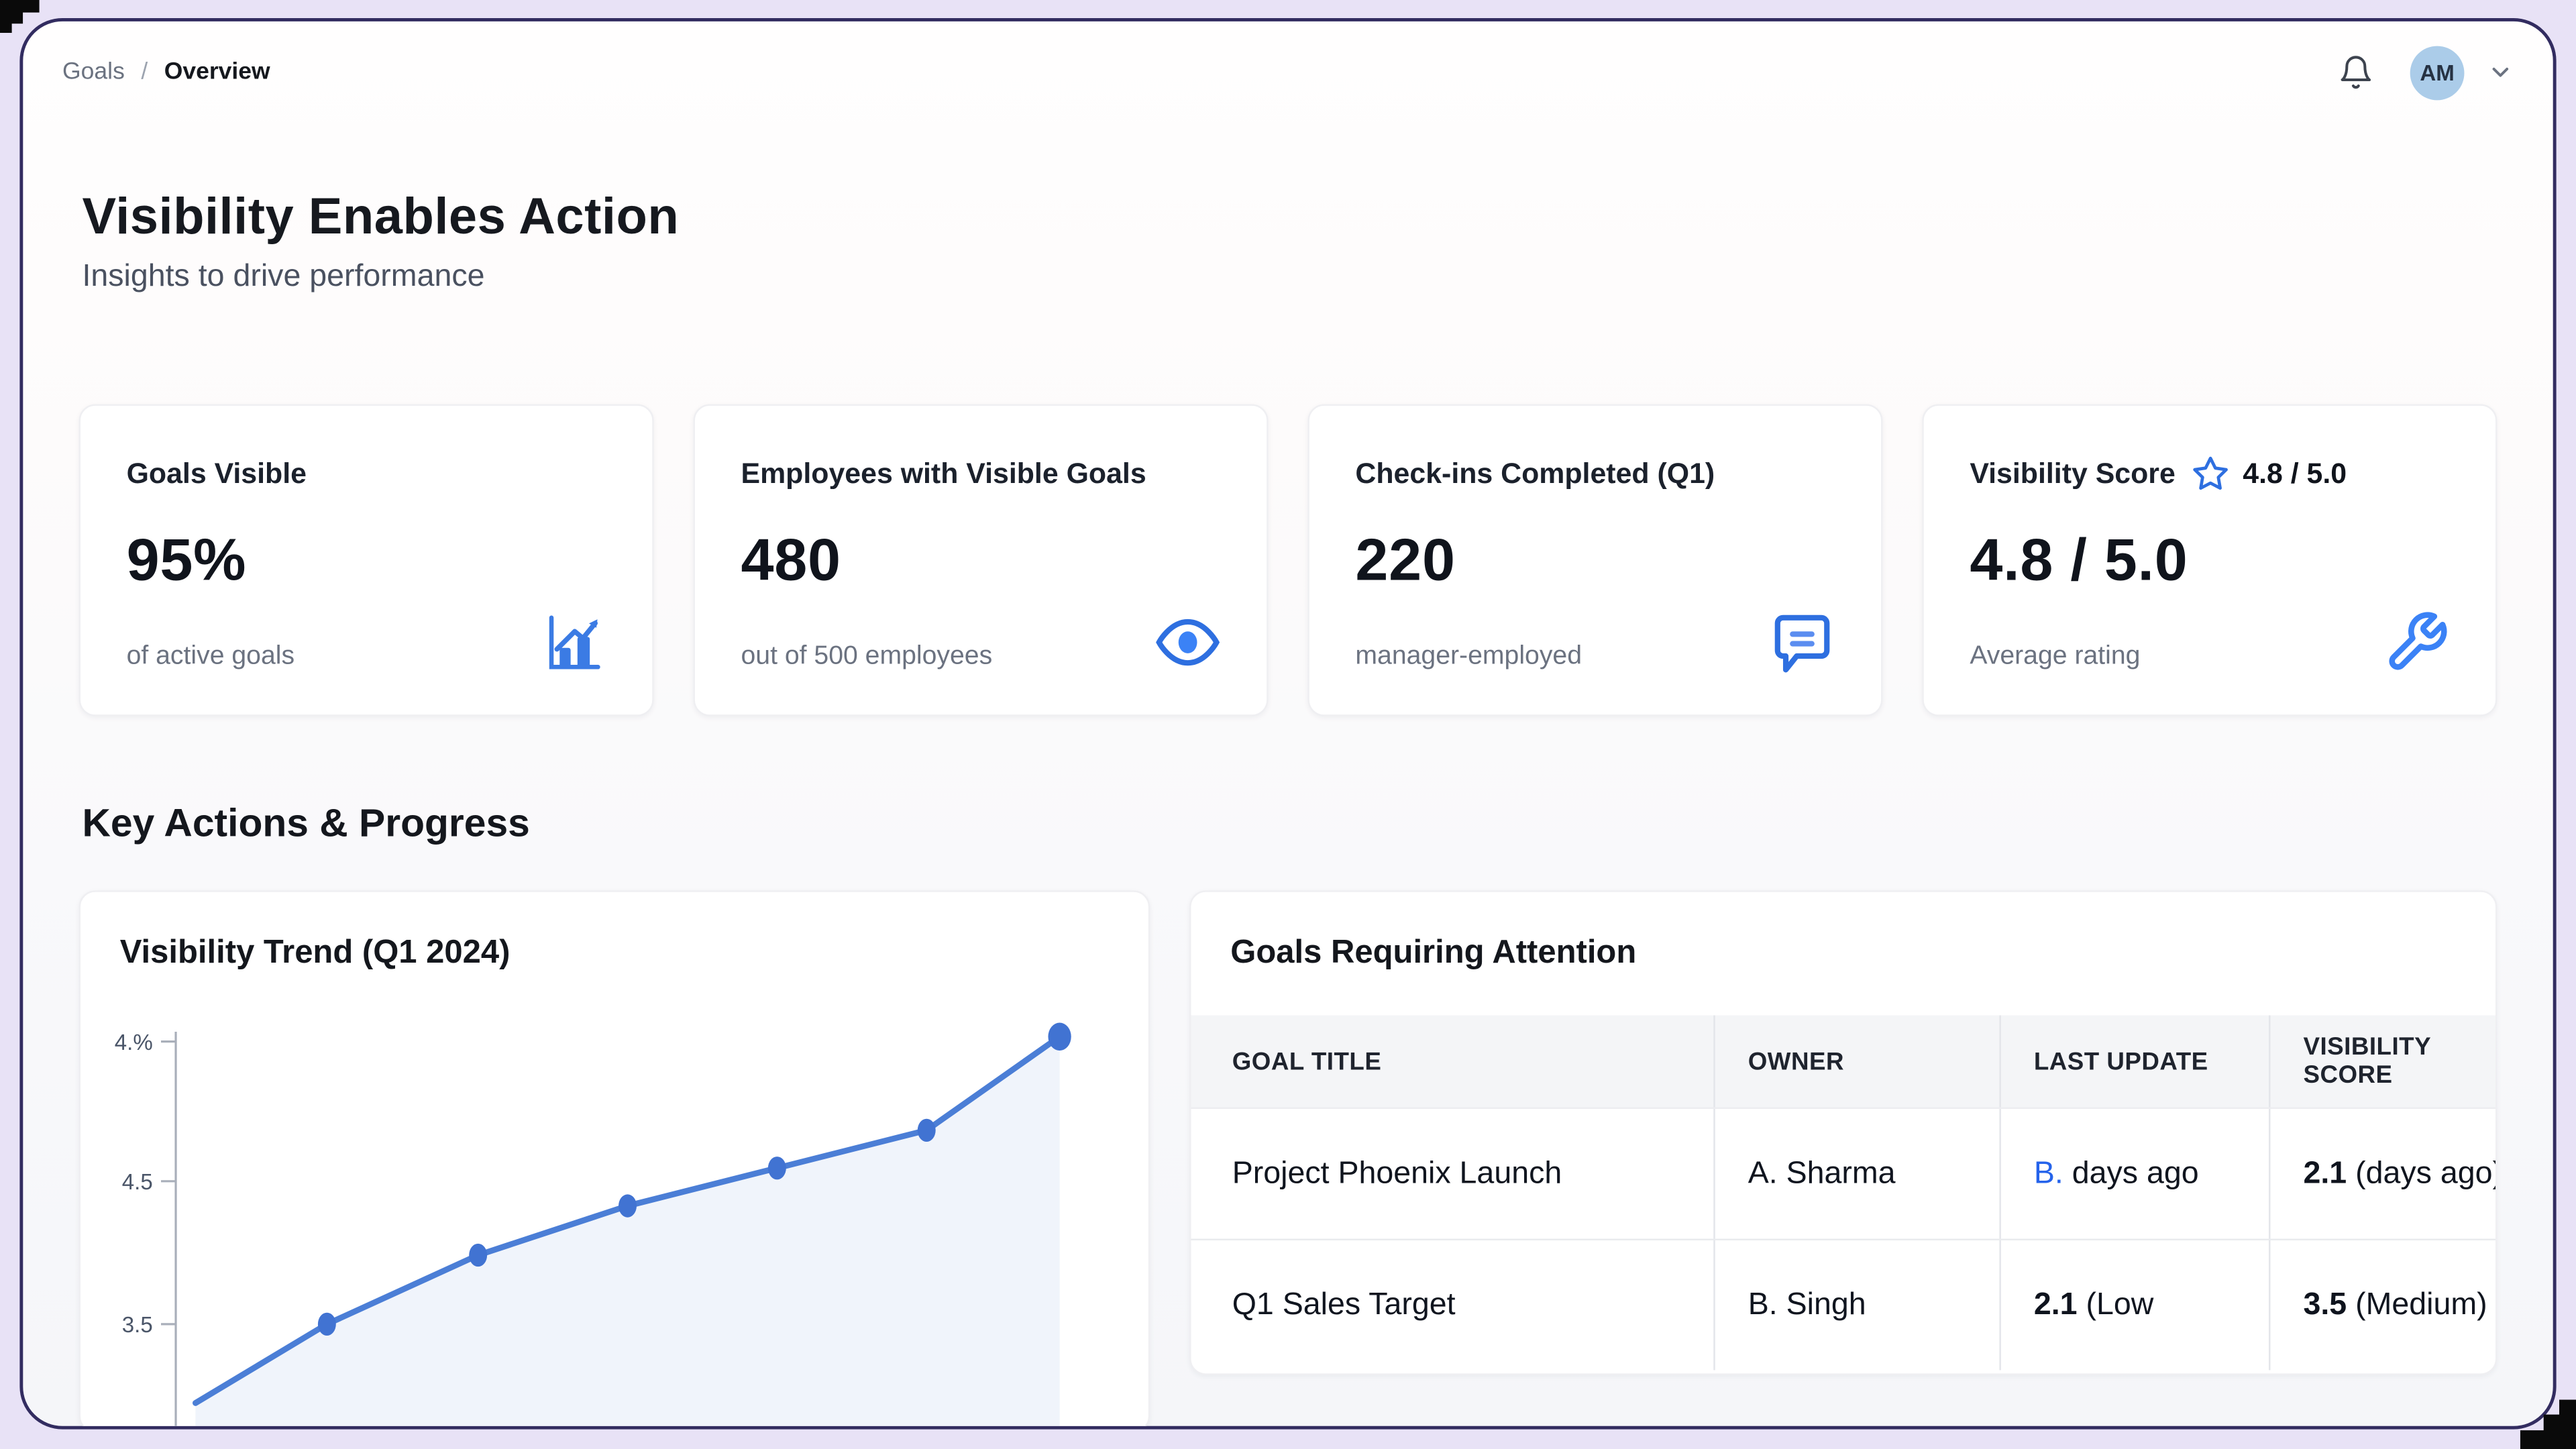  Describe the element at coordinates (1344, 1304) in the screenshot. I see `table-cell: Q1 Sales Target` at that location.